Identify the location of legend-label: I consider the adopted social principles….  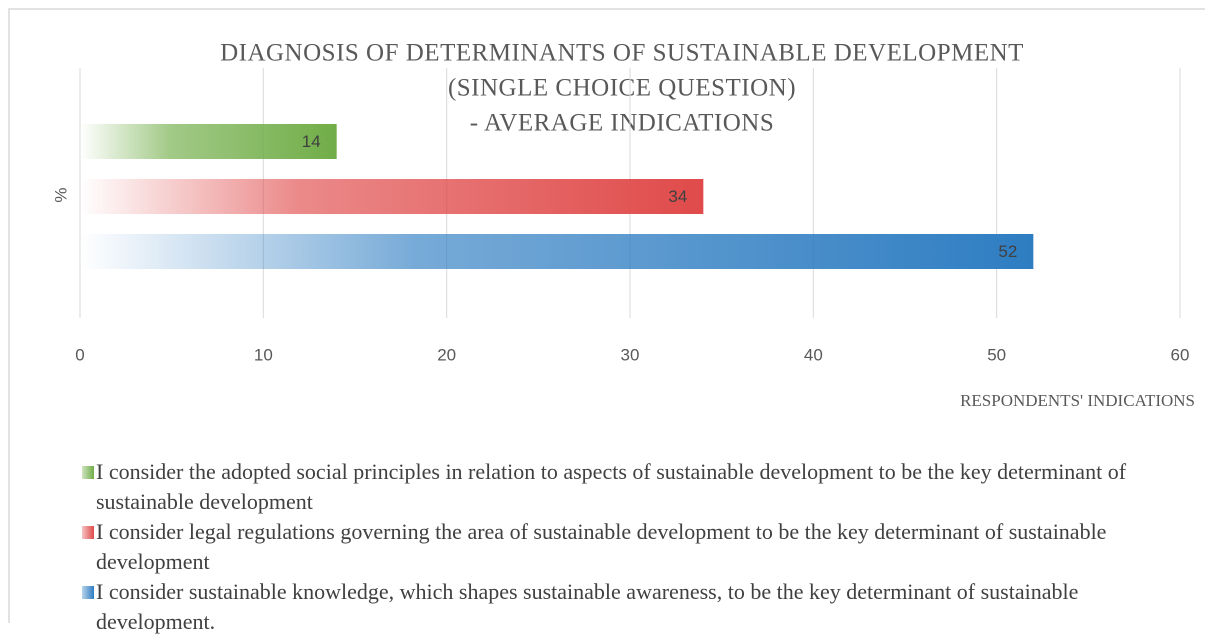
(611, 486).